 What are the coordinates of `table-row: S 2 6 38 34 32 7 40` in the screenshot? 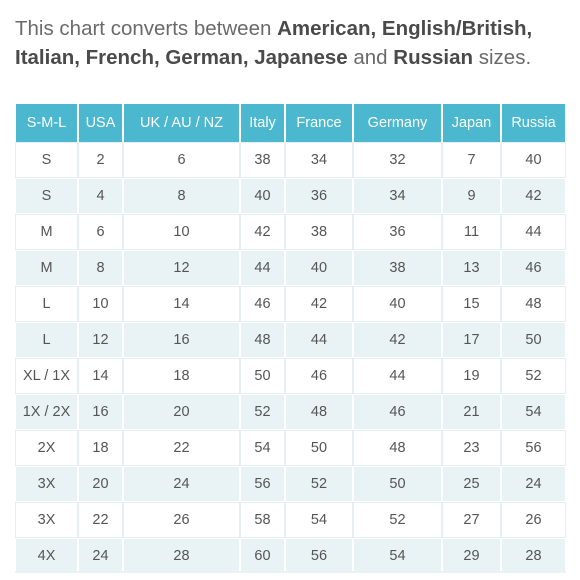 It's located at (290, 160).